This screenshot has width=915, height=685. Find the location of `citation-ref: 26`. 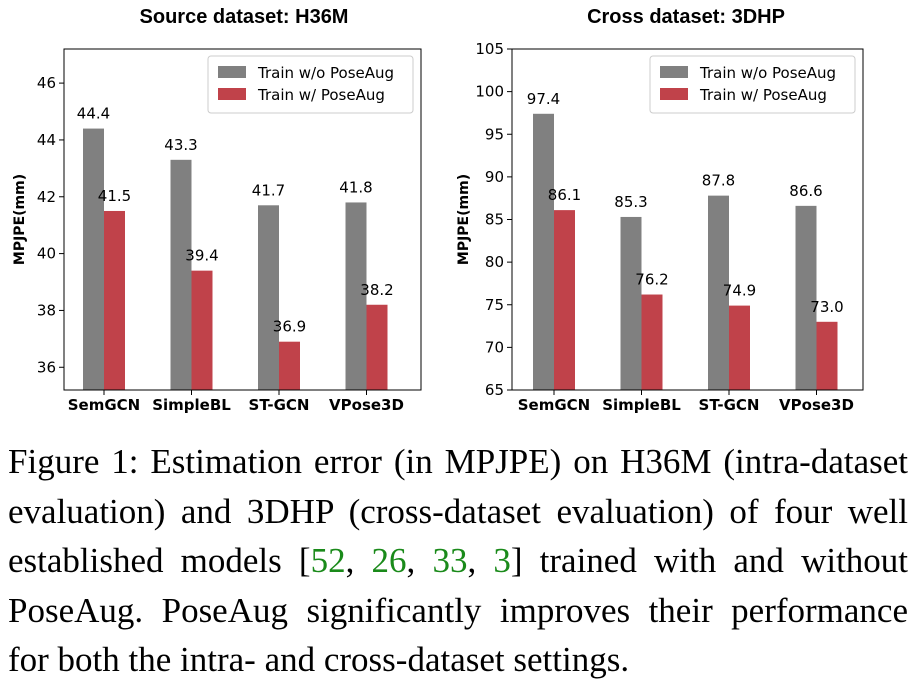

citation-ref: 26 is located at coordinates (389, 560).